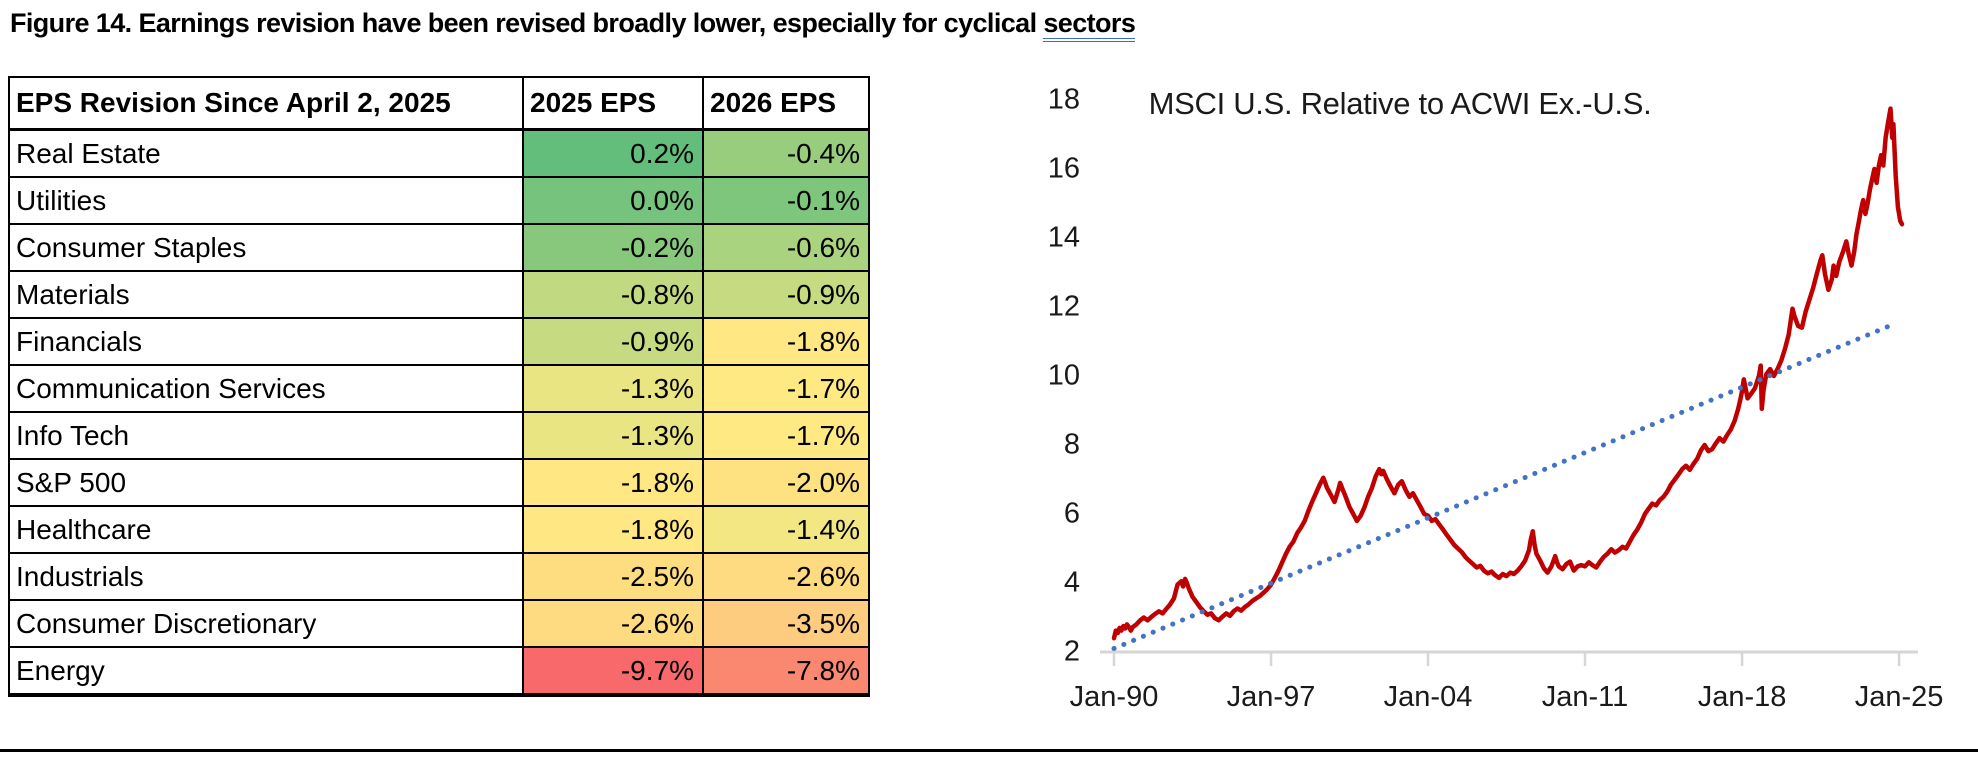 The image size is (1978, 758). I want to click on y-tick-label: 10, so click(1063, 375).